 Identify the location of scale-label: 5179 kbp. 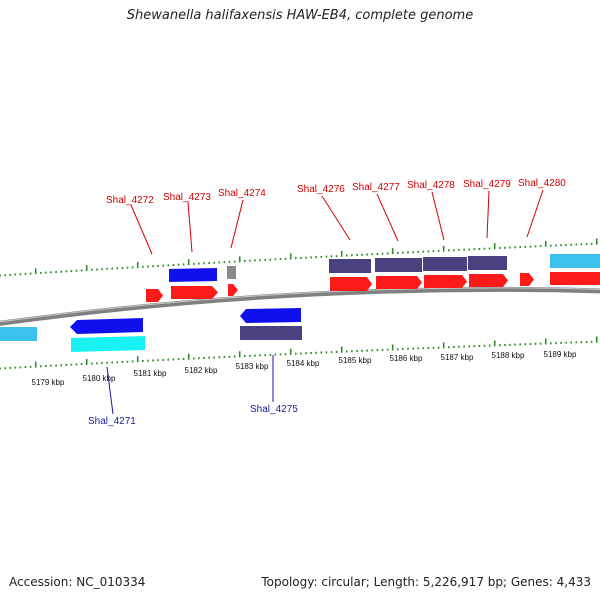
(48, 382).